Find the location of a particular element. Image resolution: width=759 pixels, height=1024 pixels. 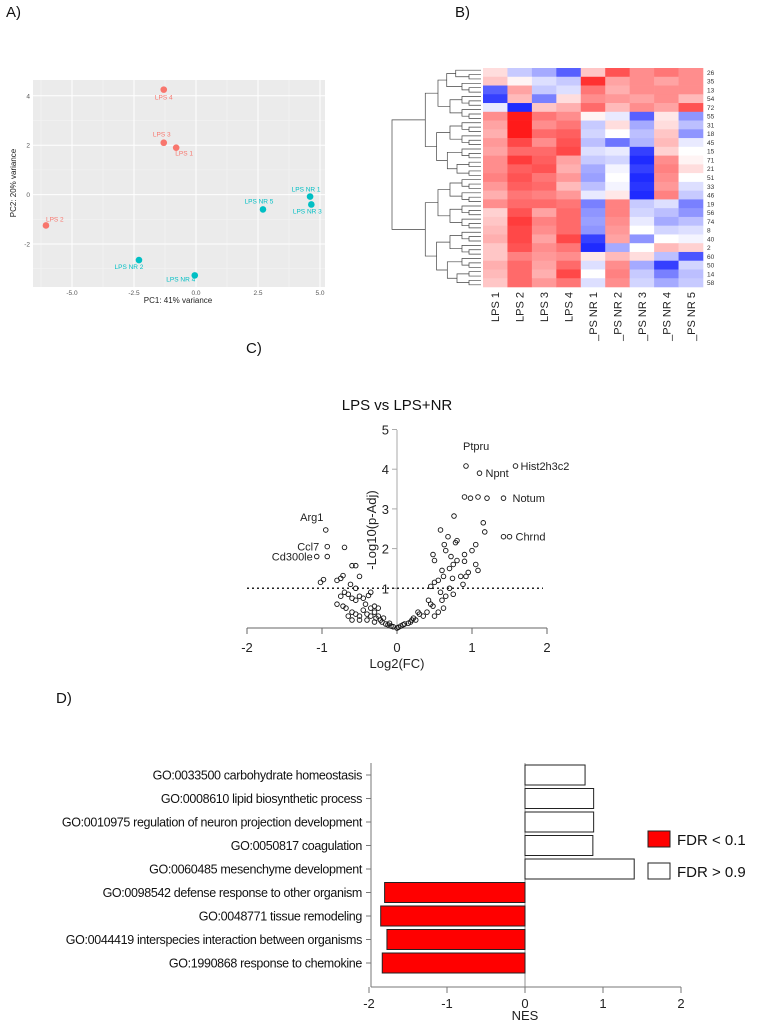

volcano-ytick-label: 4 is located at coordinates (385, 469).